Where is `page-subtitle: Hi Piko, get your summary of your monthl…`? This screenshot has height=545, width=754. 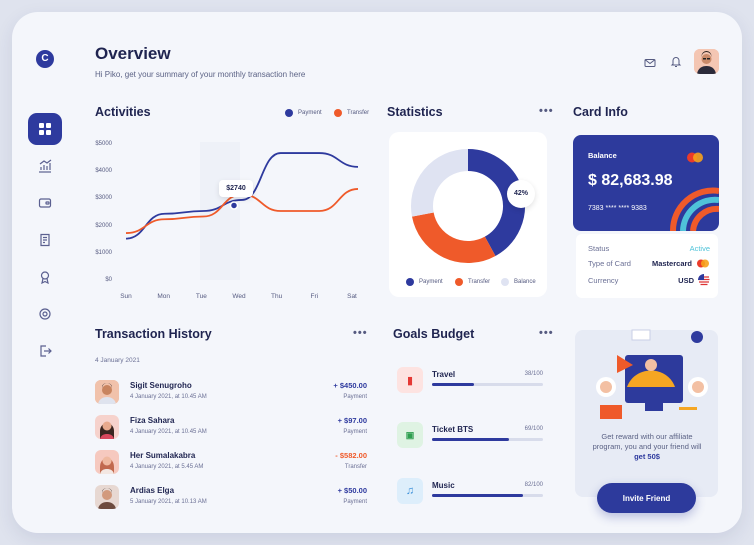
page-subtitle: Hi Piko, get your summary of your monthl… is located at coordinates (200, 74).